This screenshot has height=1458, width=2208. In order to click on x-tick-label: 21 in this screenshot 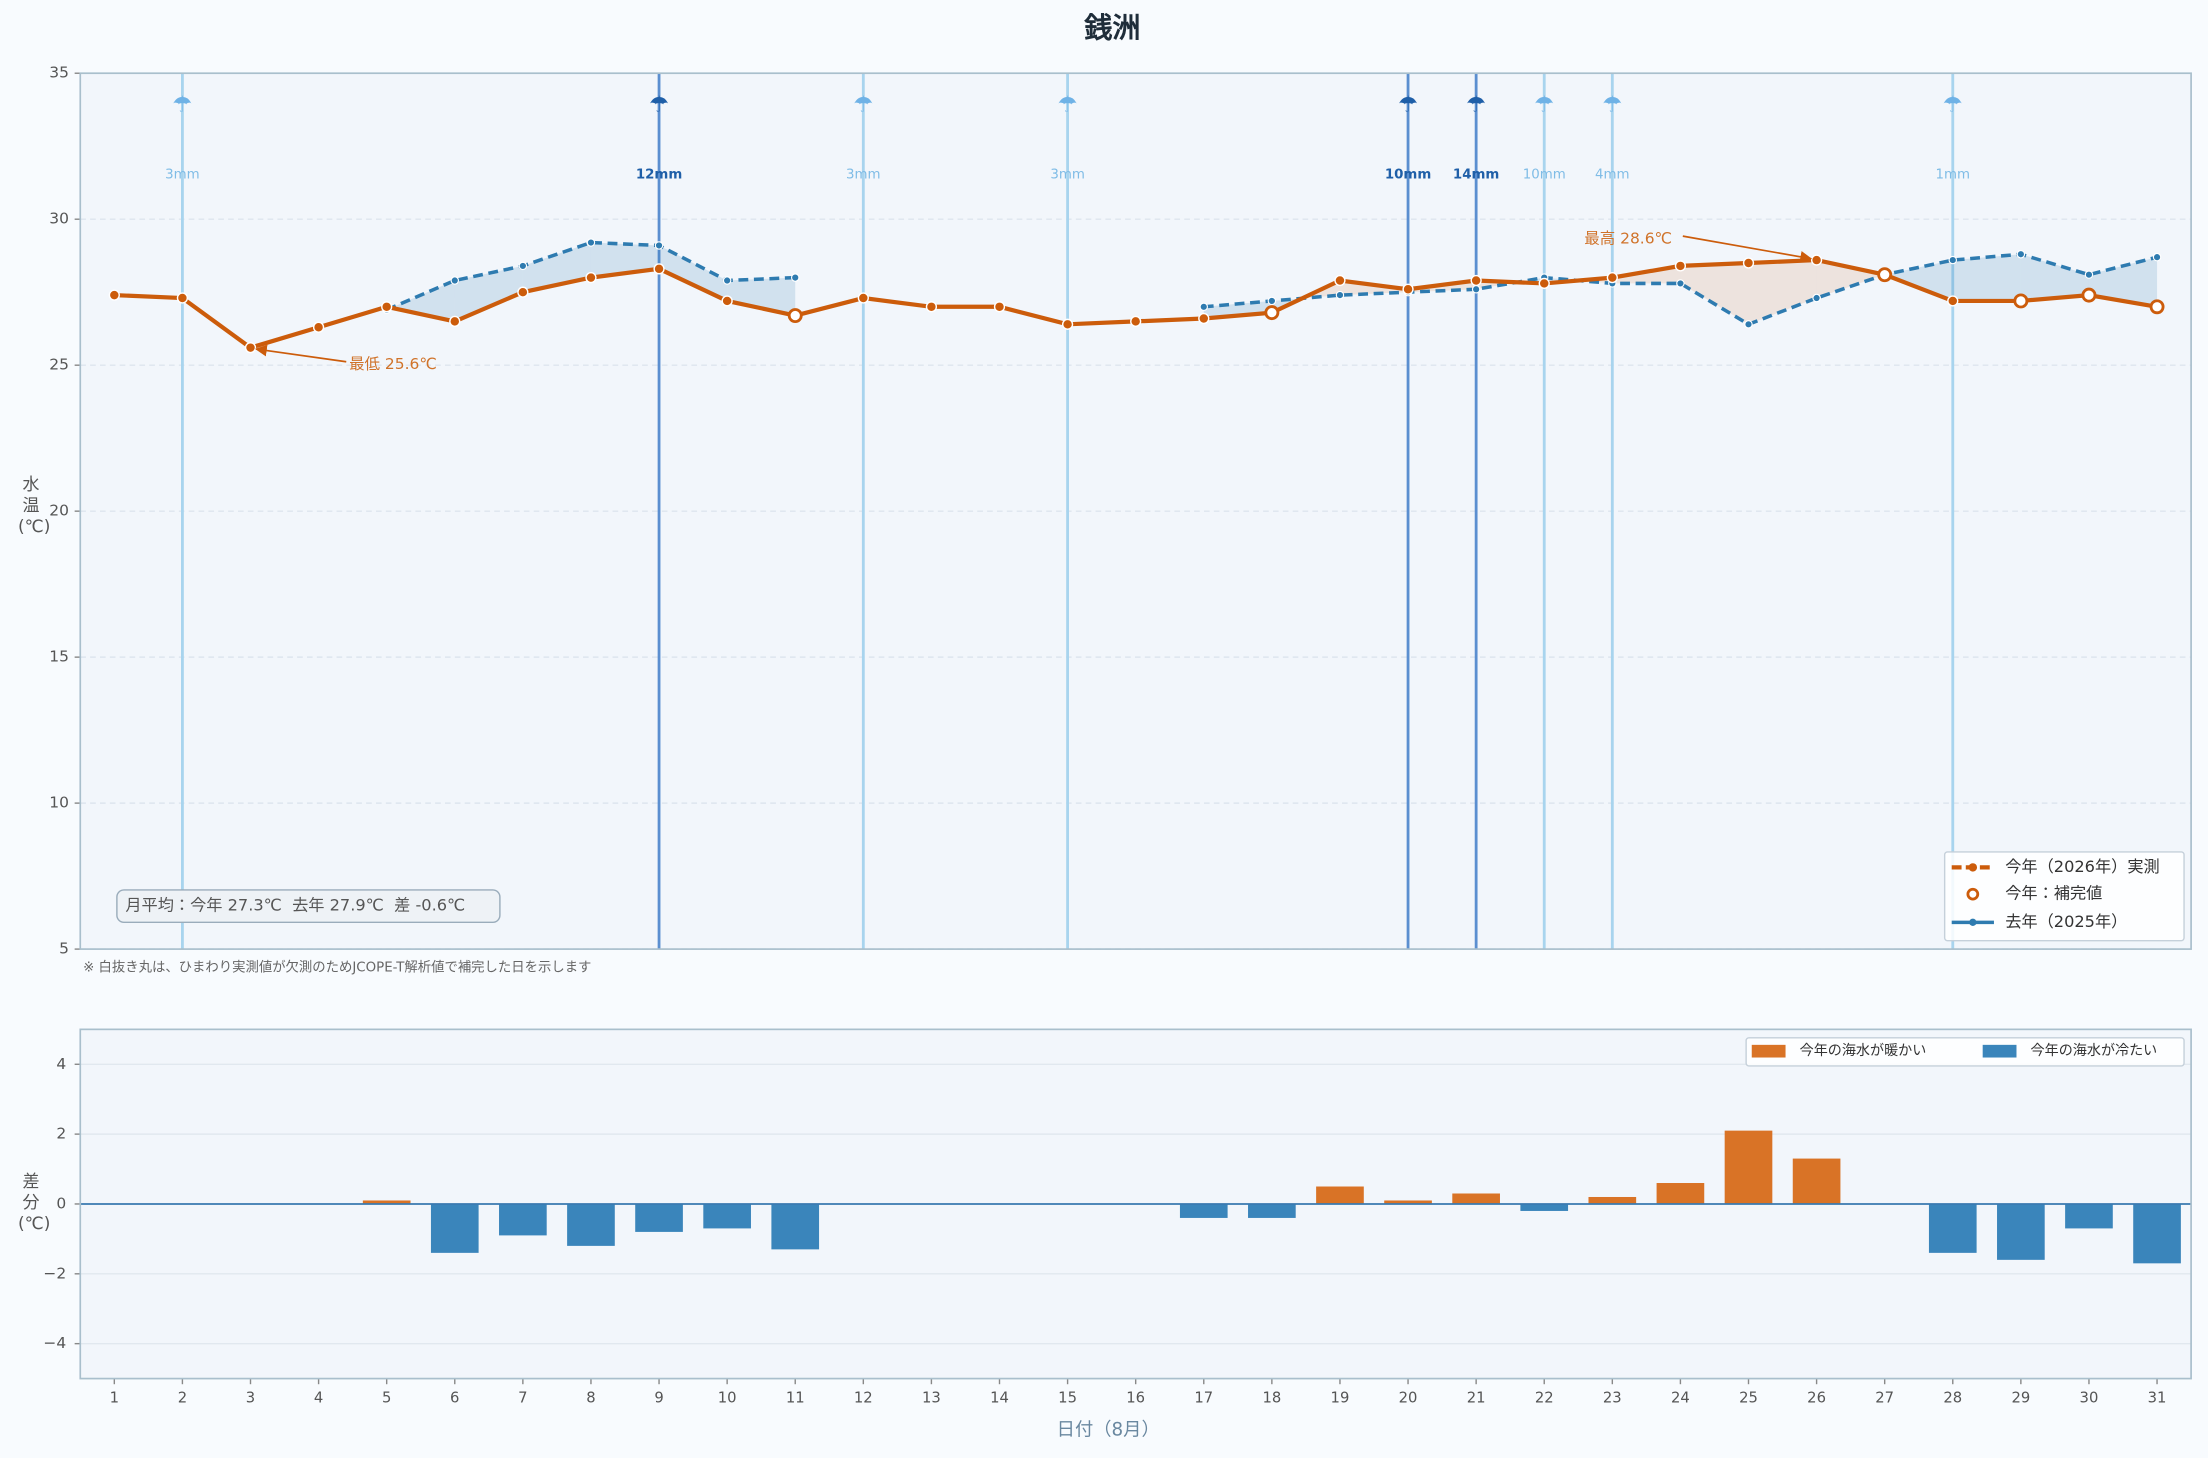, I will do `click(1476, 1397)`.